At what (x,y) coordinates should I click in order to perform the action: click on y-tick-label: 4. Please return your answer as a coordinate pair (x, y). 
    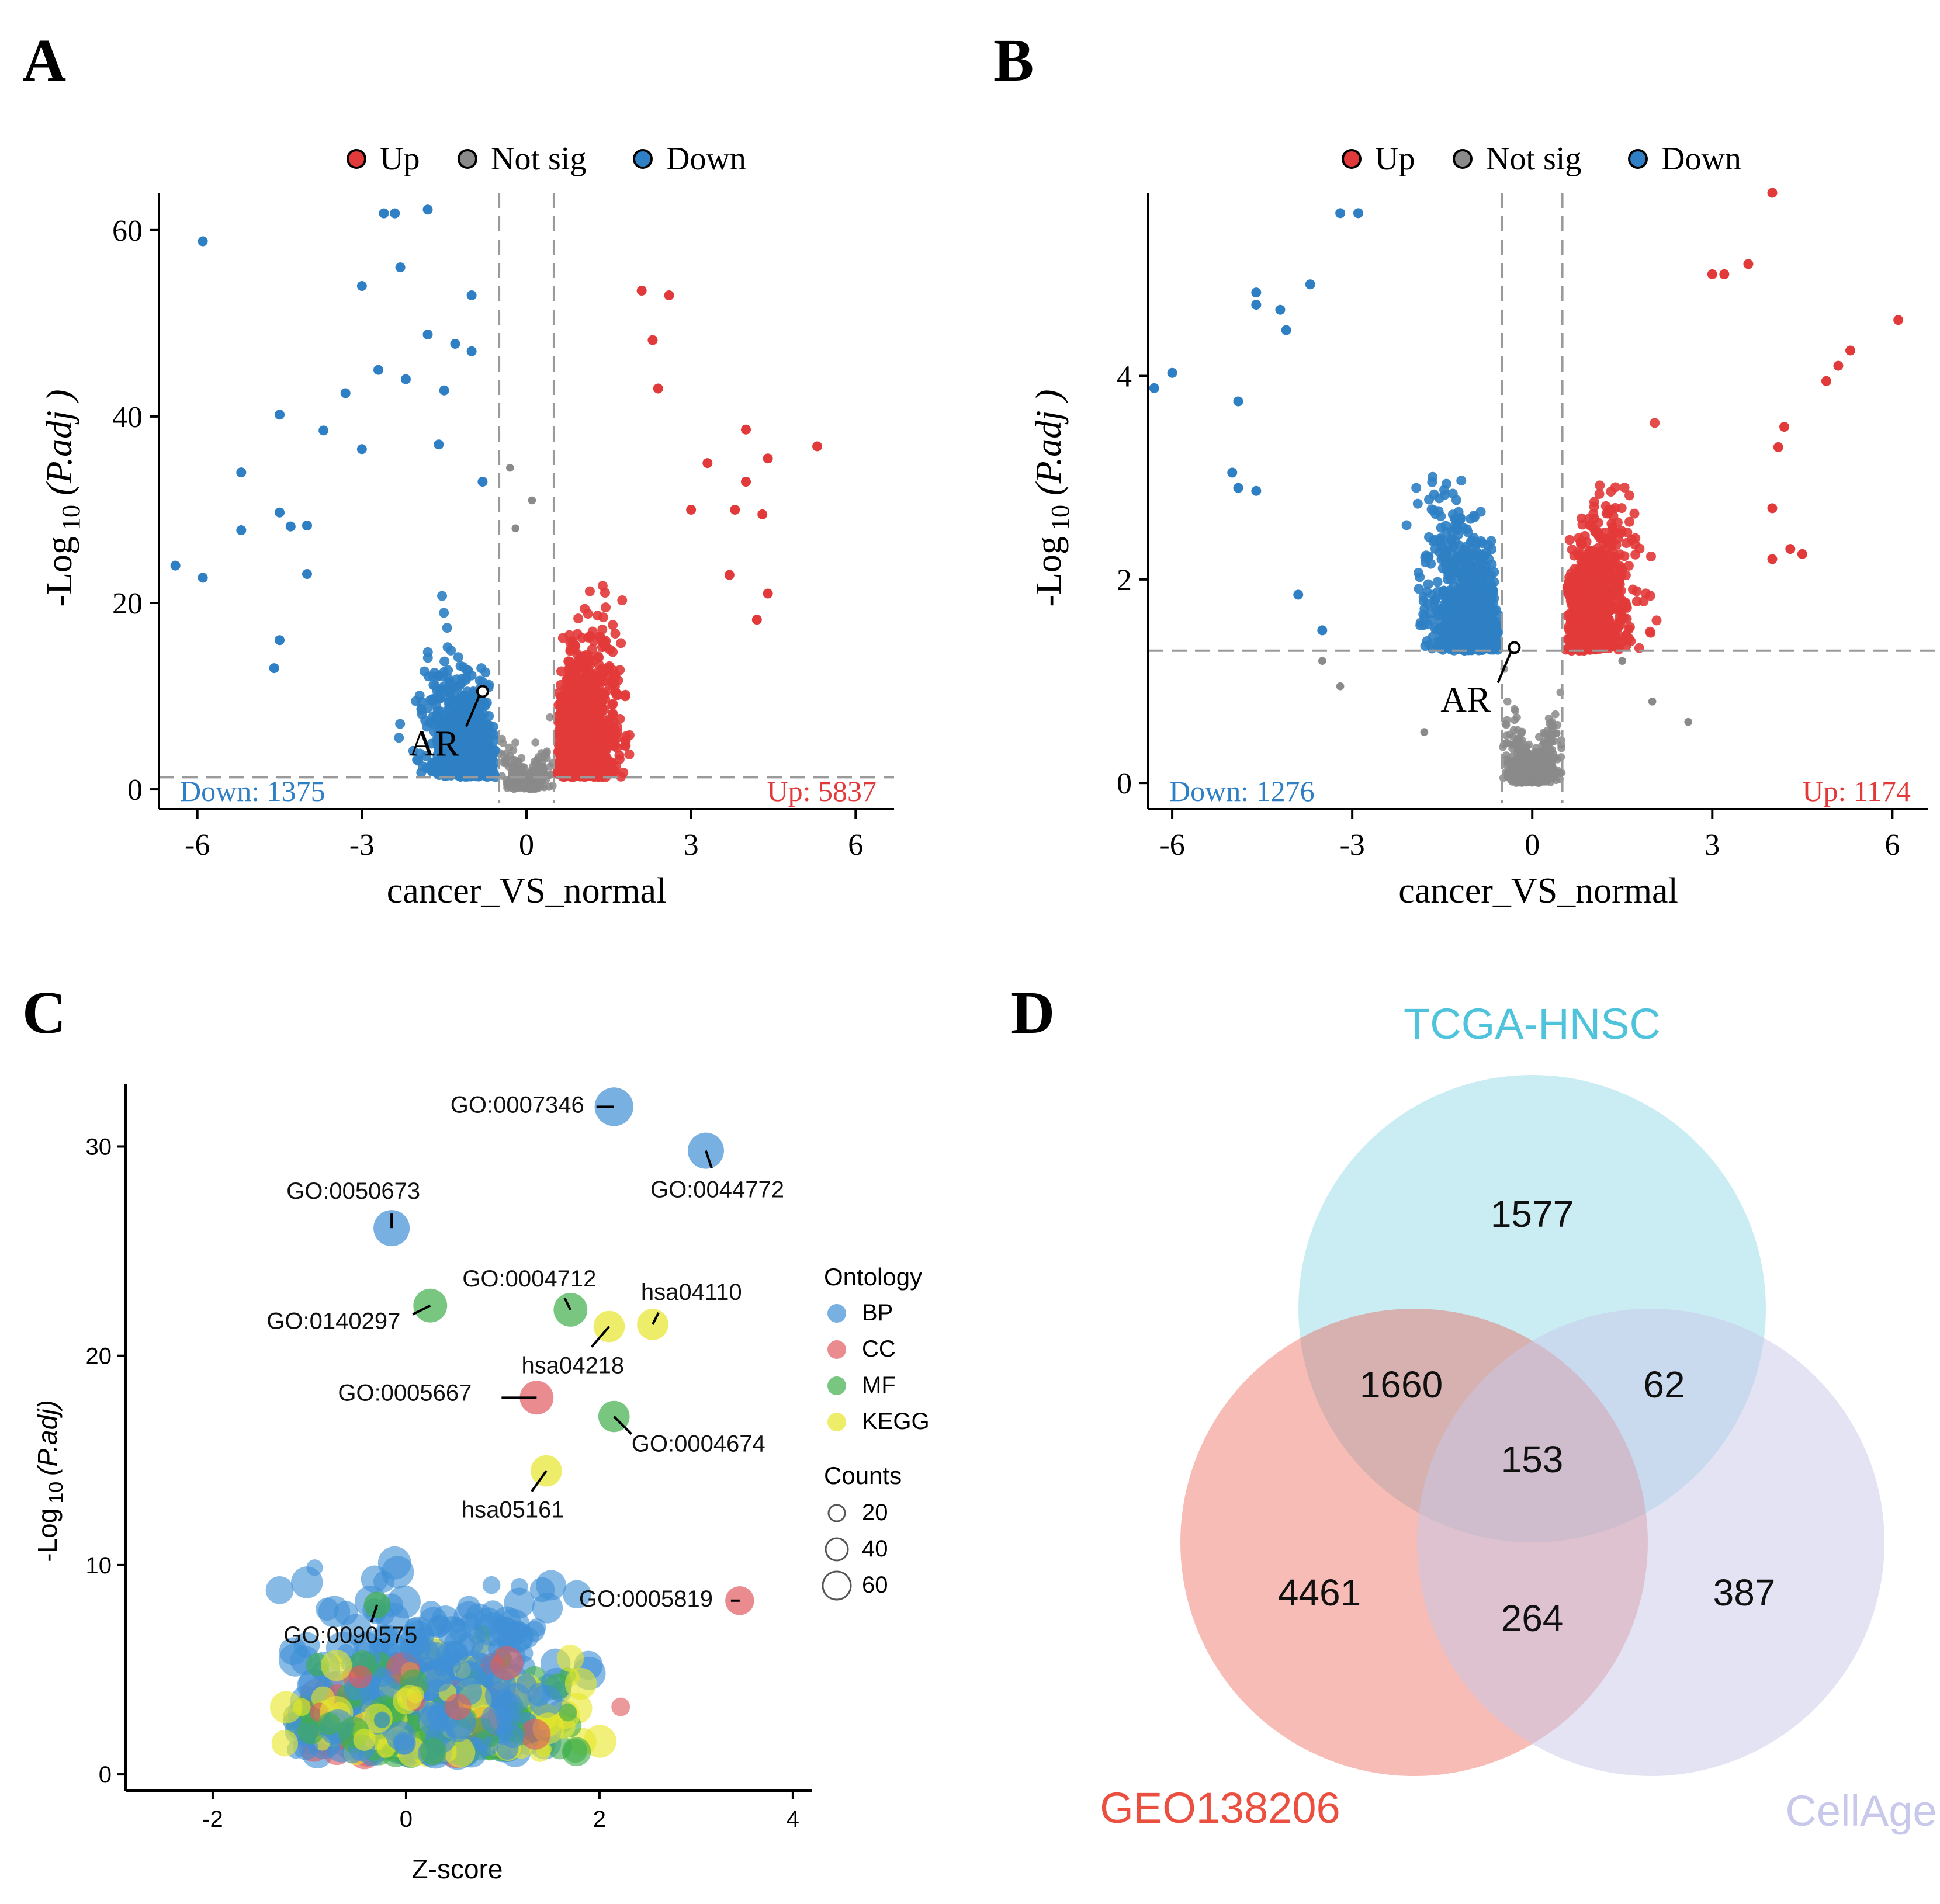
    Looking at the image, I should click on (1124, 377).